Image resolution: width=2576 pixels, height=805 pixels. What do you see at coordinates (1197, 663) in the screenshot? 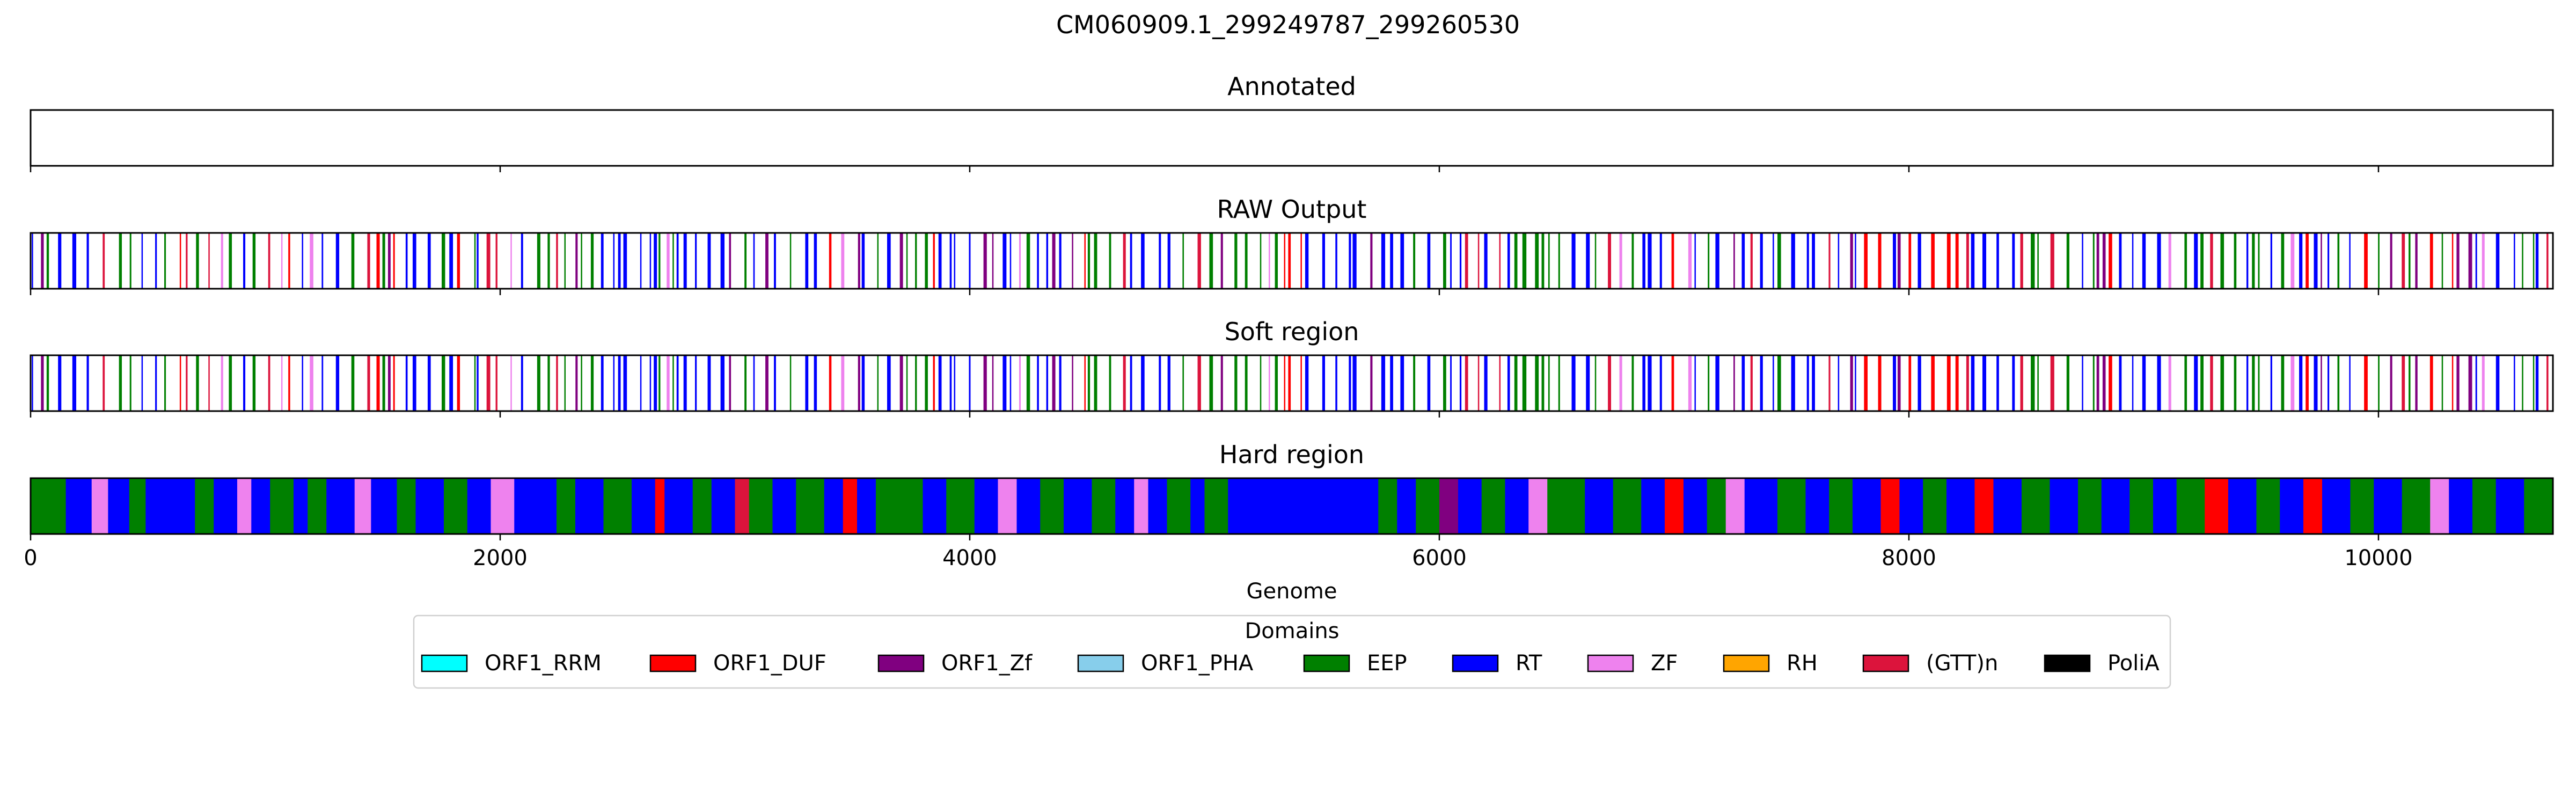
I see `legend-label: ORF1_PHA` at bounding box center [1197, 663].